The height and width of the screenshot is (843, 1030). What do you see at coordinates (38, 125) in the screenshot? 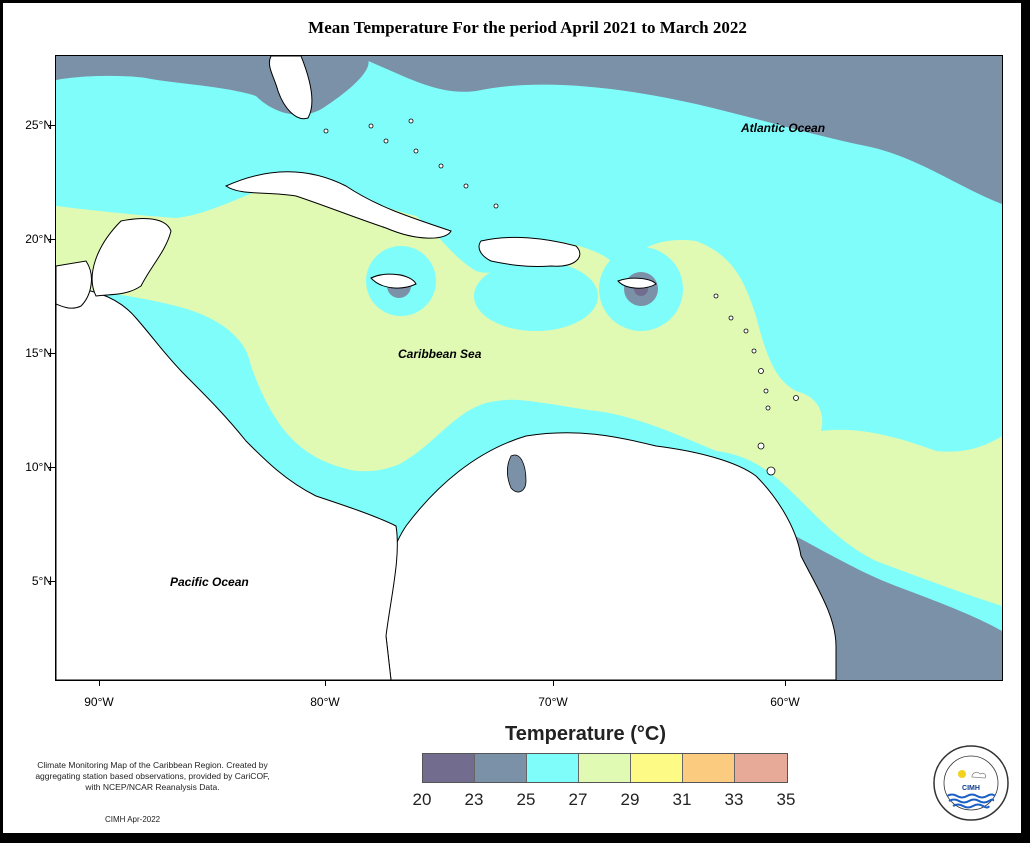
I see `y-axis-label-25n: 25°N` at bounding box center [38, 125].